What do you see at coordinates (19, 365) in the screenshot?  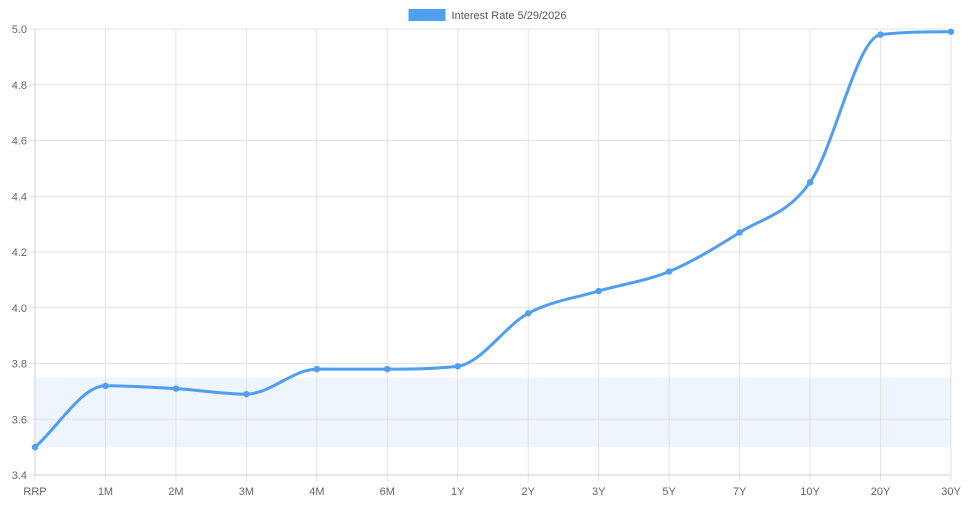 I see `y-tick-label: 3.8` at bounding box center [19, 365].